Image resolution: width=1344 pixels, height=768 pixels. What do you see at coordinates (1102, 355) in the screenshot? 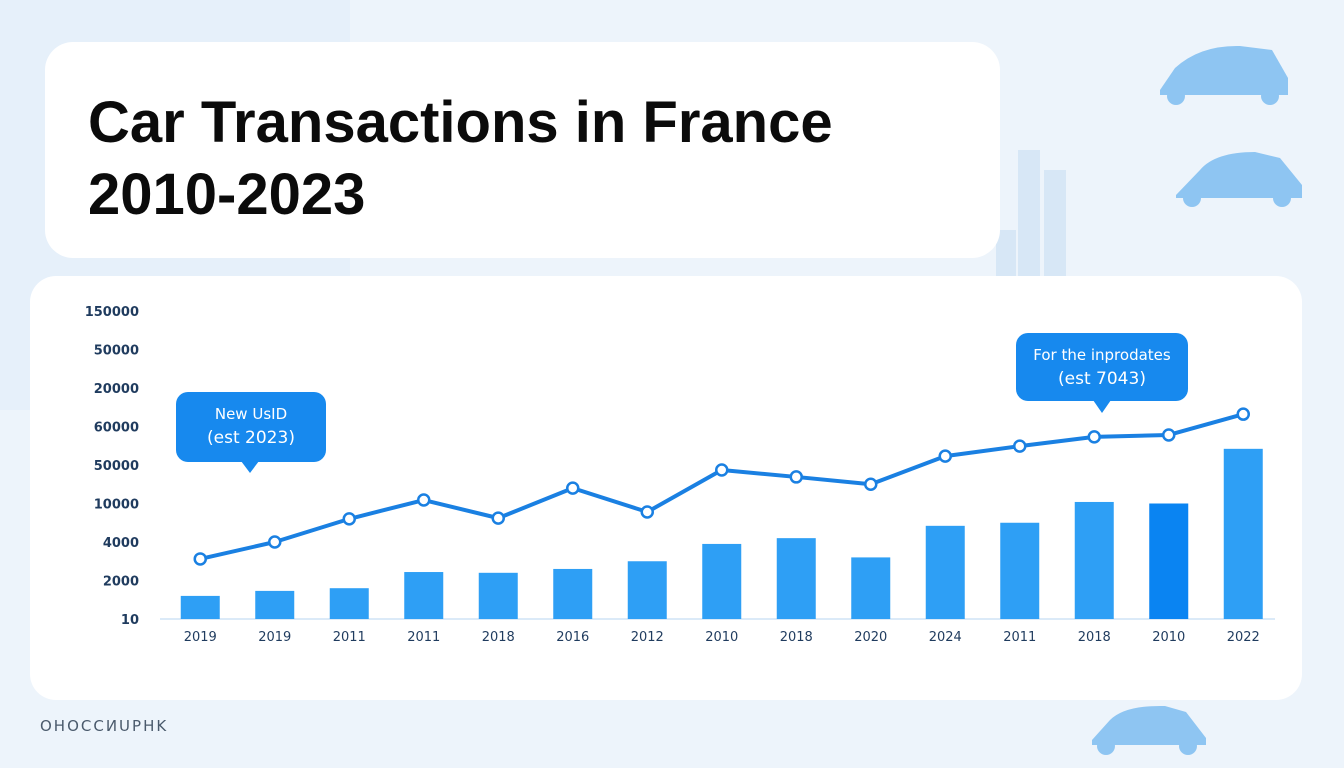
I see `annotation-text: For the inprodates` at bounding box center [1102, 355].